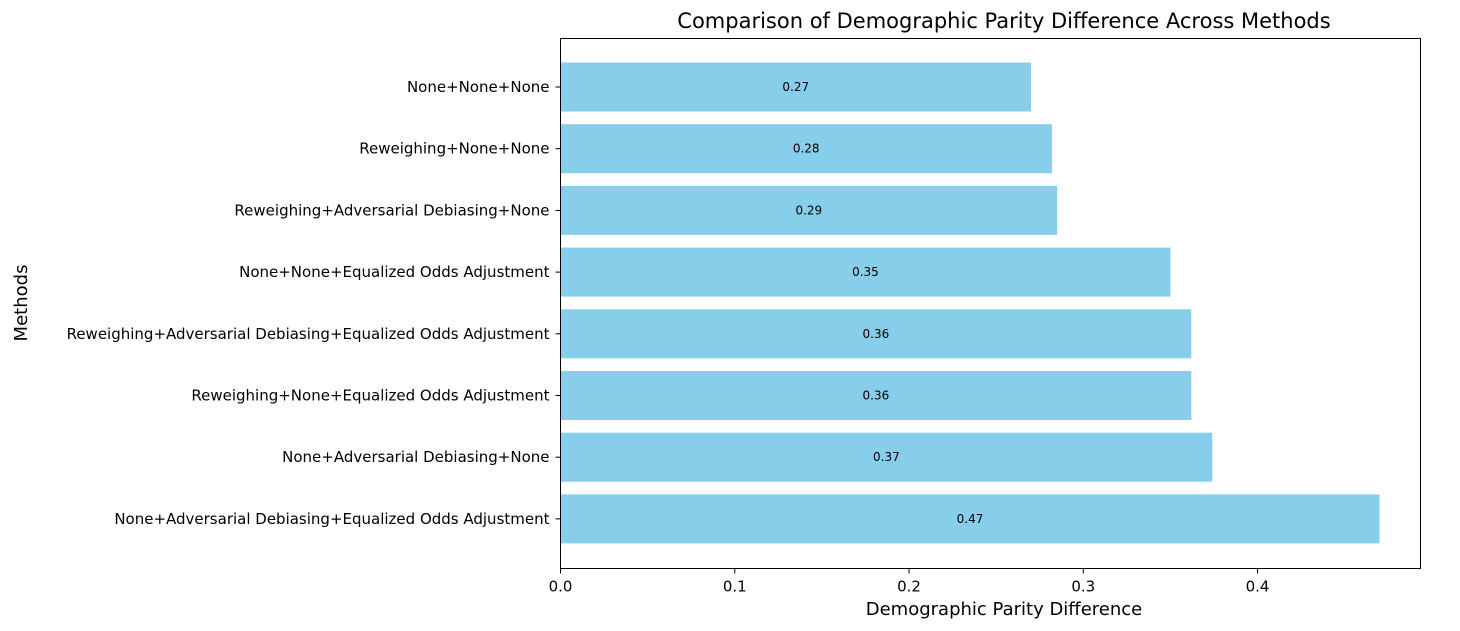  What do you see at coordinates (882, 303) in the screenshot?
I see `data-labels-group: 0.27 0.28 0.29 0.35 0.36 0.36 0.37 0.47` at bounding box center [882, 303].